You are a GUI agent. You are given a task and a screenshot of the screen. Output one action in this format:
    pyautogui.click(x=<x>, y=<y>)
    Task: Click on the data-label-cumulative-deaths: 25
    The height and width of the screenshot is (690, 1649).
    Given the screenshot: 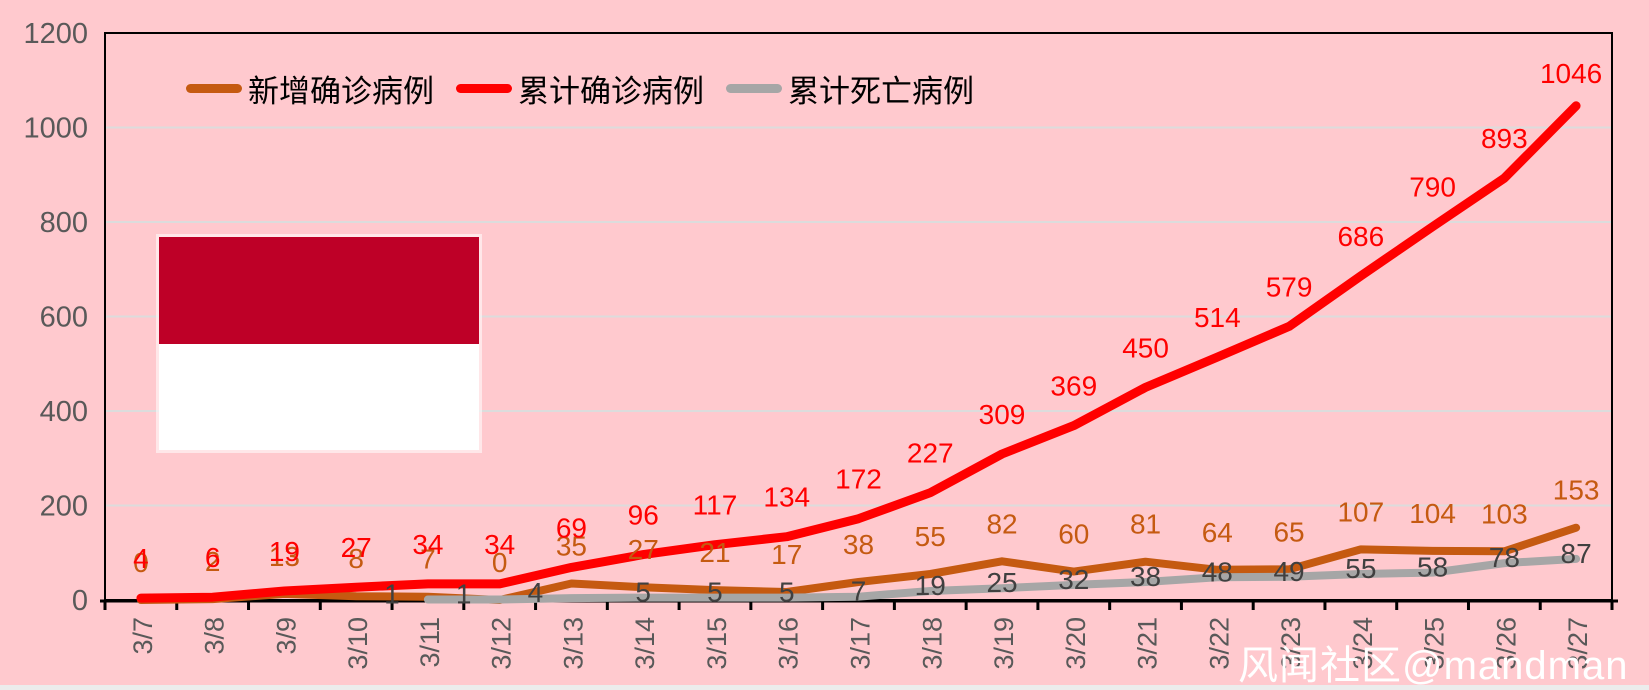 What is the action you would take?
    pyautogui.click(x=1001, y=582)
    